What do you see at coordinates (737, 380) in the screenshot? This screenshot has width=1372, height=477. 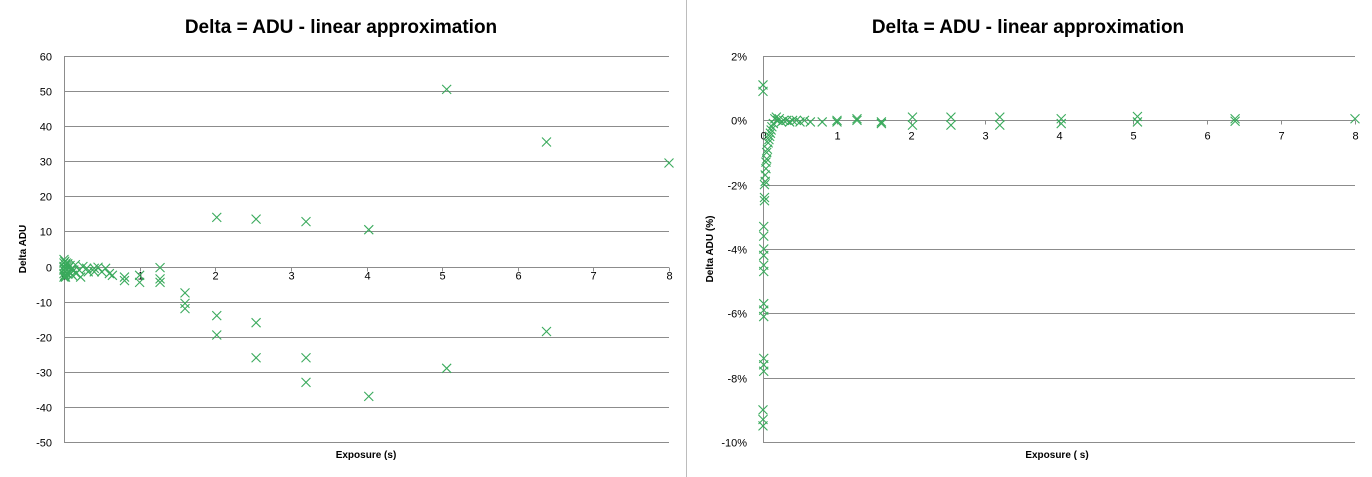 I see `y-tick-label: -8%` at bounding box center [737, 380].